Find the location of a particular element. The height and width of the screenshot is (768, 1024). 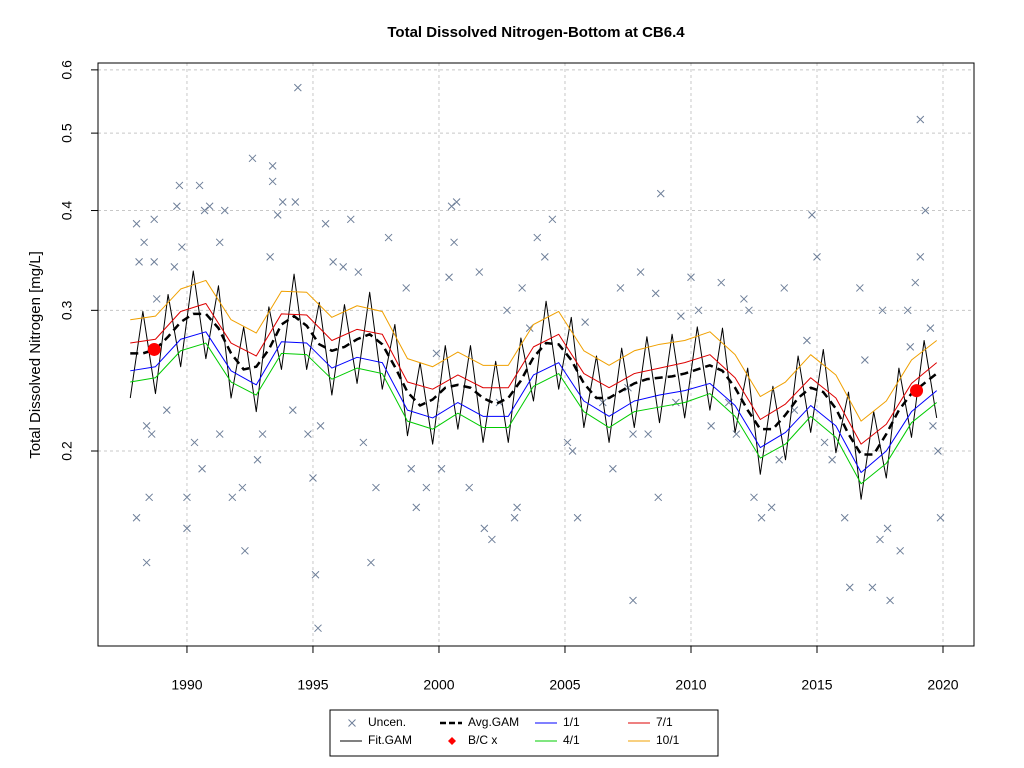

y-tick-label: 0.6 is located at coordinates (67, 70).